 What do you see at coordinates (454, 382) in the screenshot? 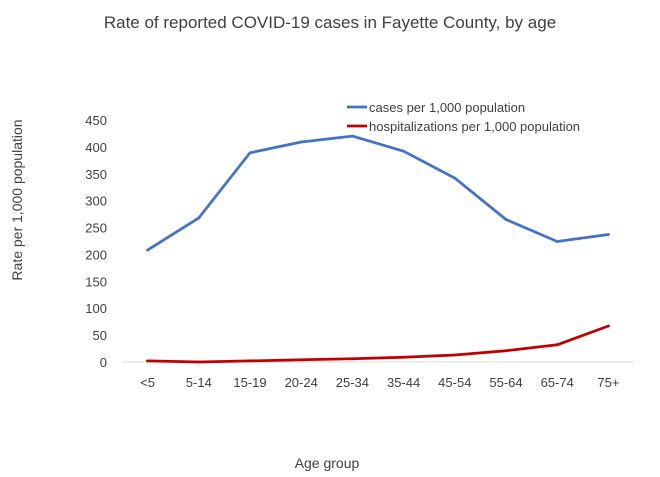
I see `x-tick-label: 45-54` at bounding box center [454, 382].